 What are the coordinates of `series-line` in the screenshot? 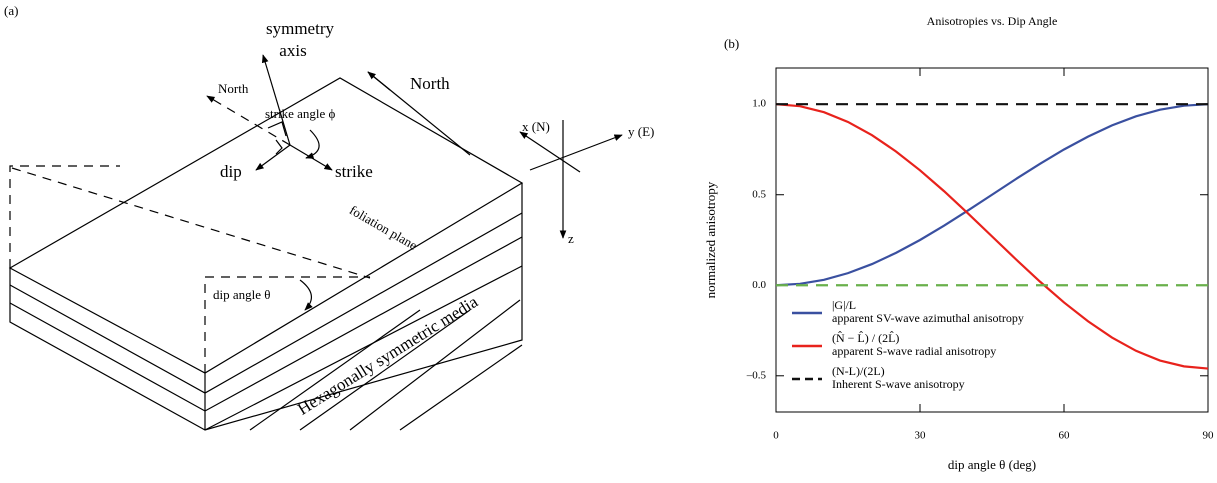 It's located at (992, 195).